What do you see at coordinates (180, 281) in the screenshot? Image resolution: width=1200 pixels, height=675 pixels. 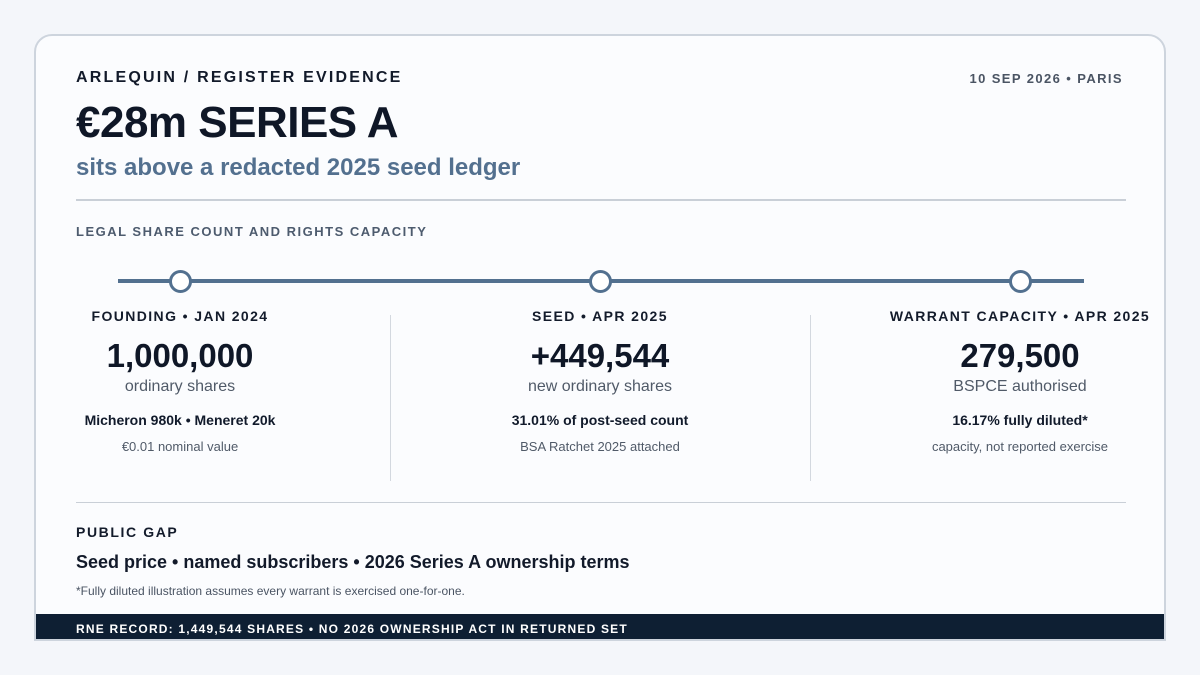 I see `timeline-node-founding` at bounding box center [180, 281].